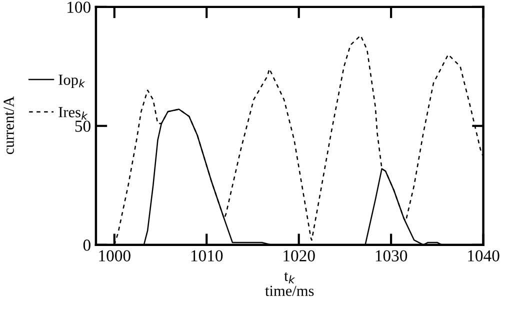 This screenshot has height=330, width=505. I want to click on x-tick-label: 1020, so click(299, 256).